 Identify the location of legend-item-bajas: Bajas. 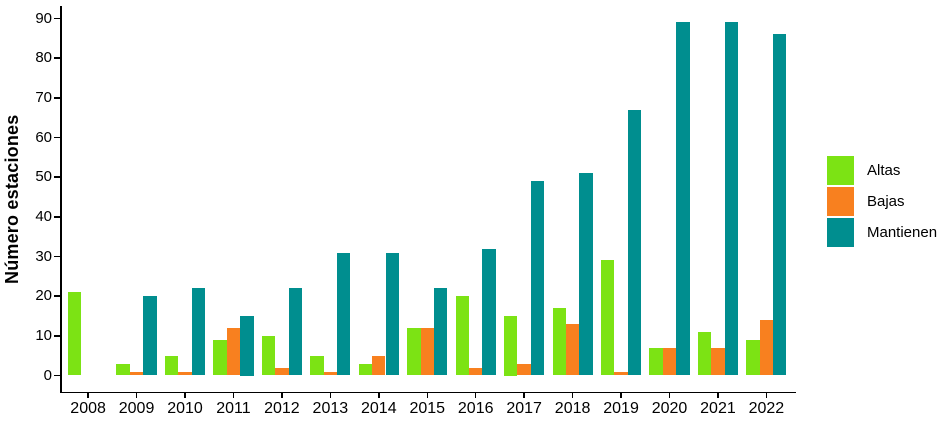
(882, 201).